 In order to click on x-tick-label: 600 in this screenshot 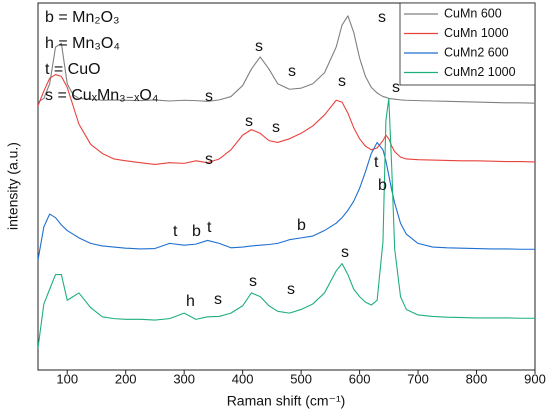, I will do `click(360, 378)`.